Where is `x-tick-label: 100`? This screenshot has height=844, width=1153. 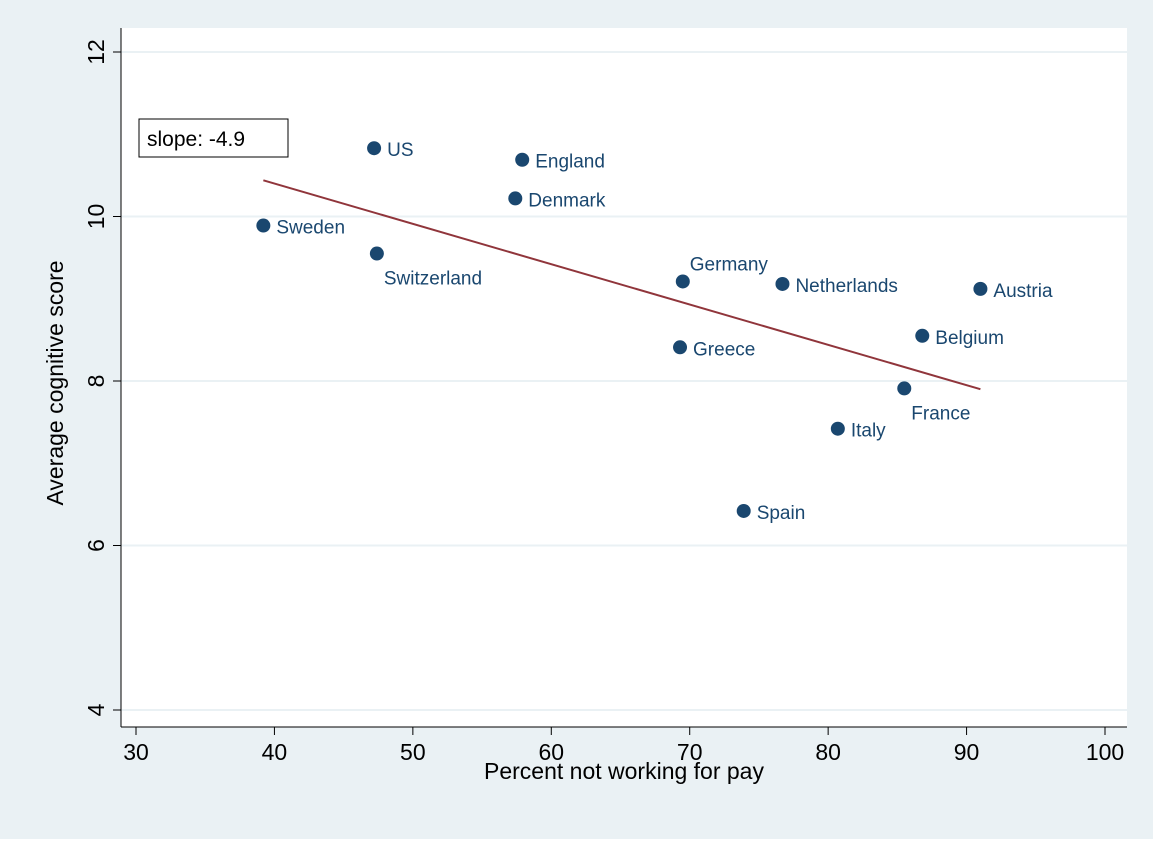
x-tick-label: 100 is located at coordinates (1105, 752).